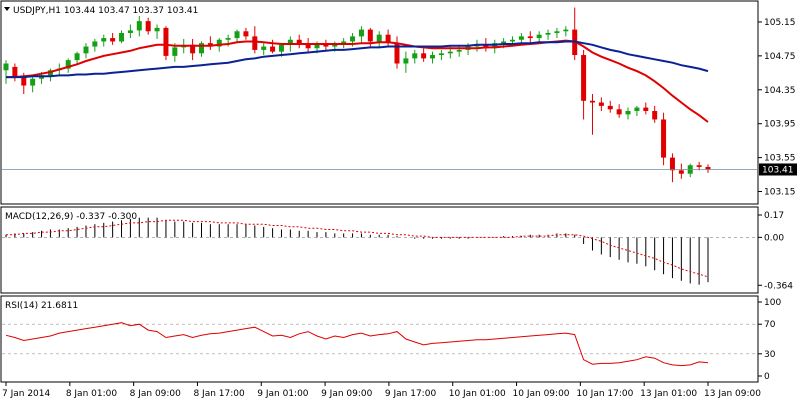  What do you see at coordinates (411, 394) in the screenshot?
I see `time-tick-label: 9 Jan 17:00` at bounding box center [411, 394].